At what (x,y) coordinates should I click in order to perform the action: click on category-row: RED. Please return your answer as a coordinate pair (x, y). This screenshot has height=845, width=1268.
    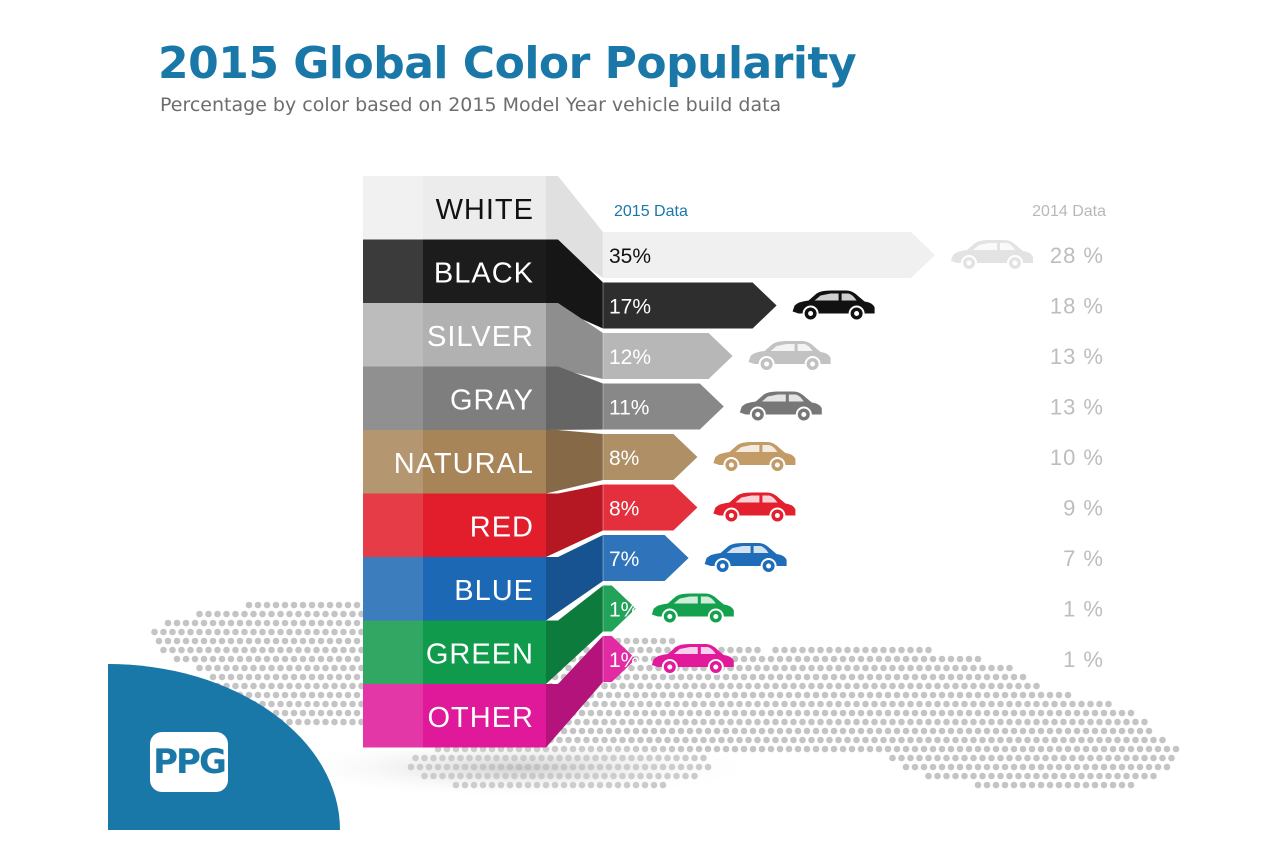
    Looking at the image, I should click on (454, 525).